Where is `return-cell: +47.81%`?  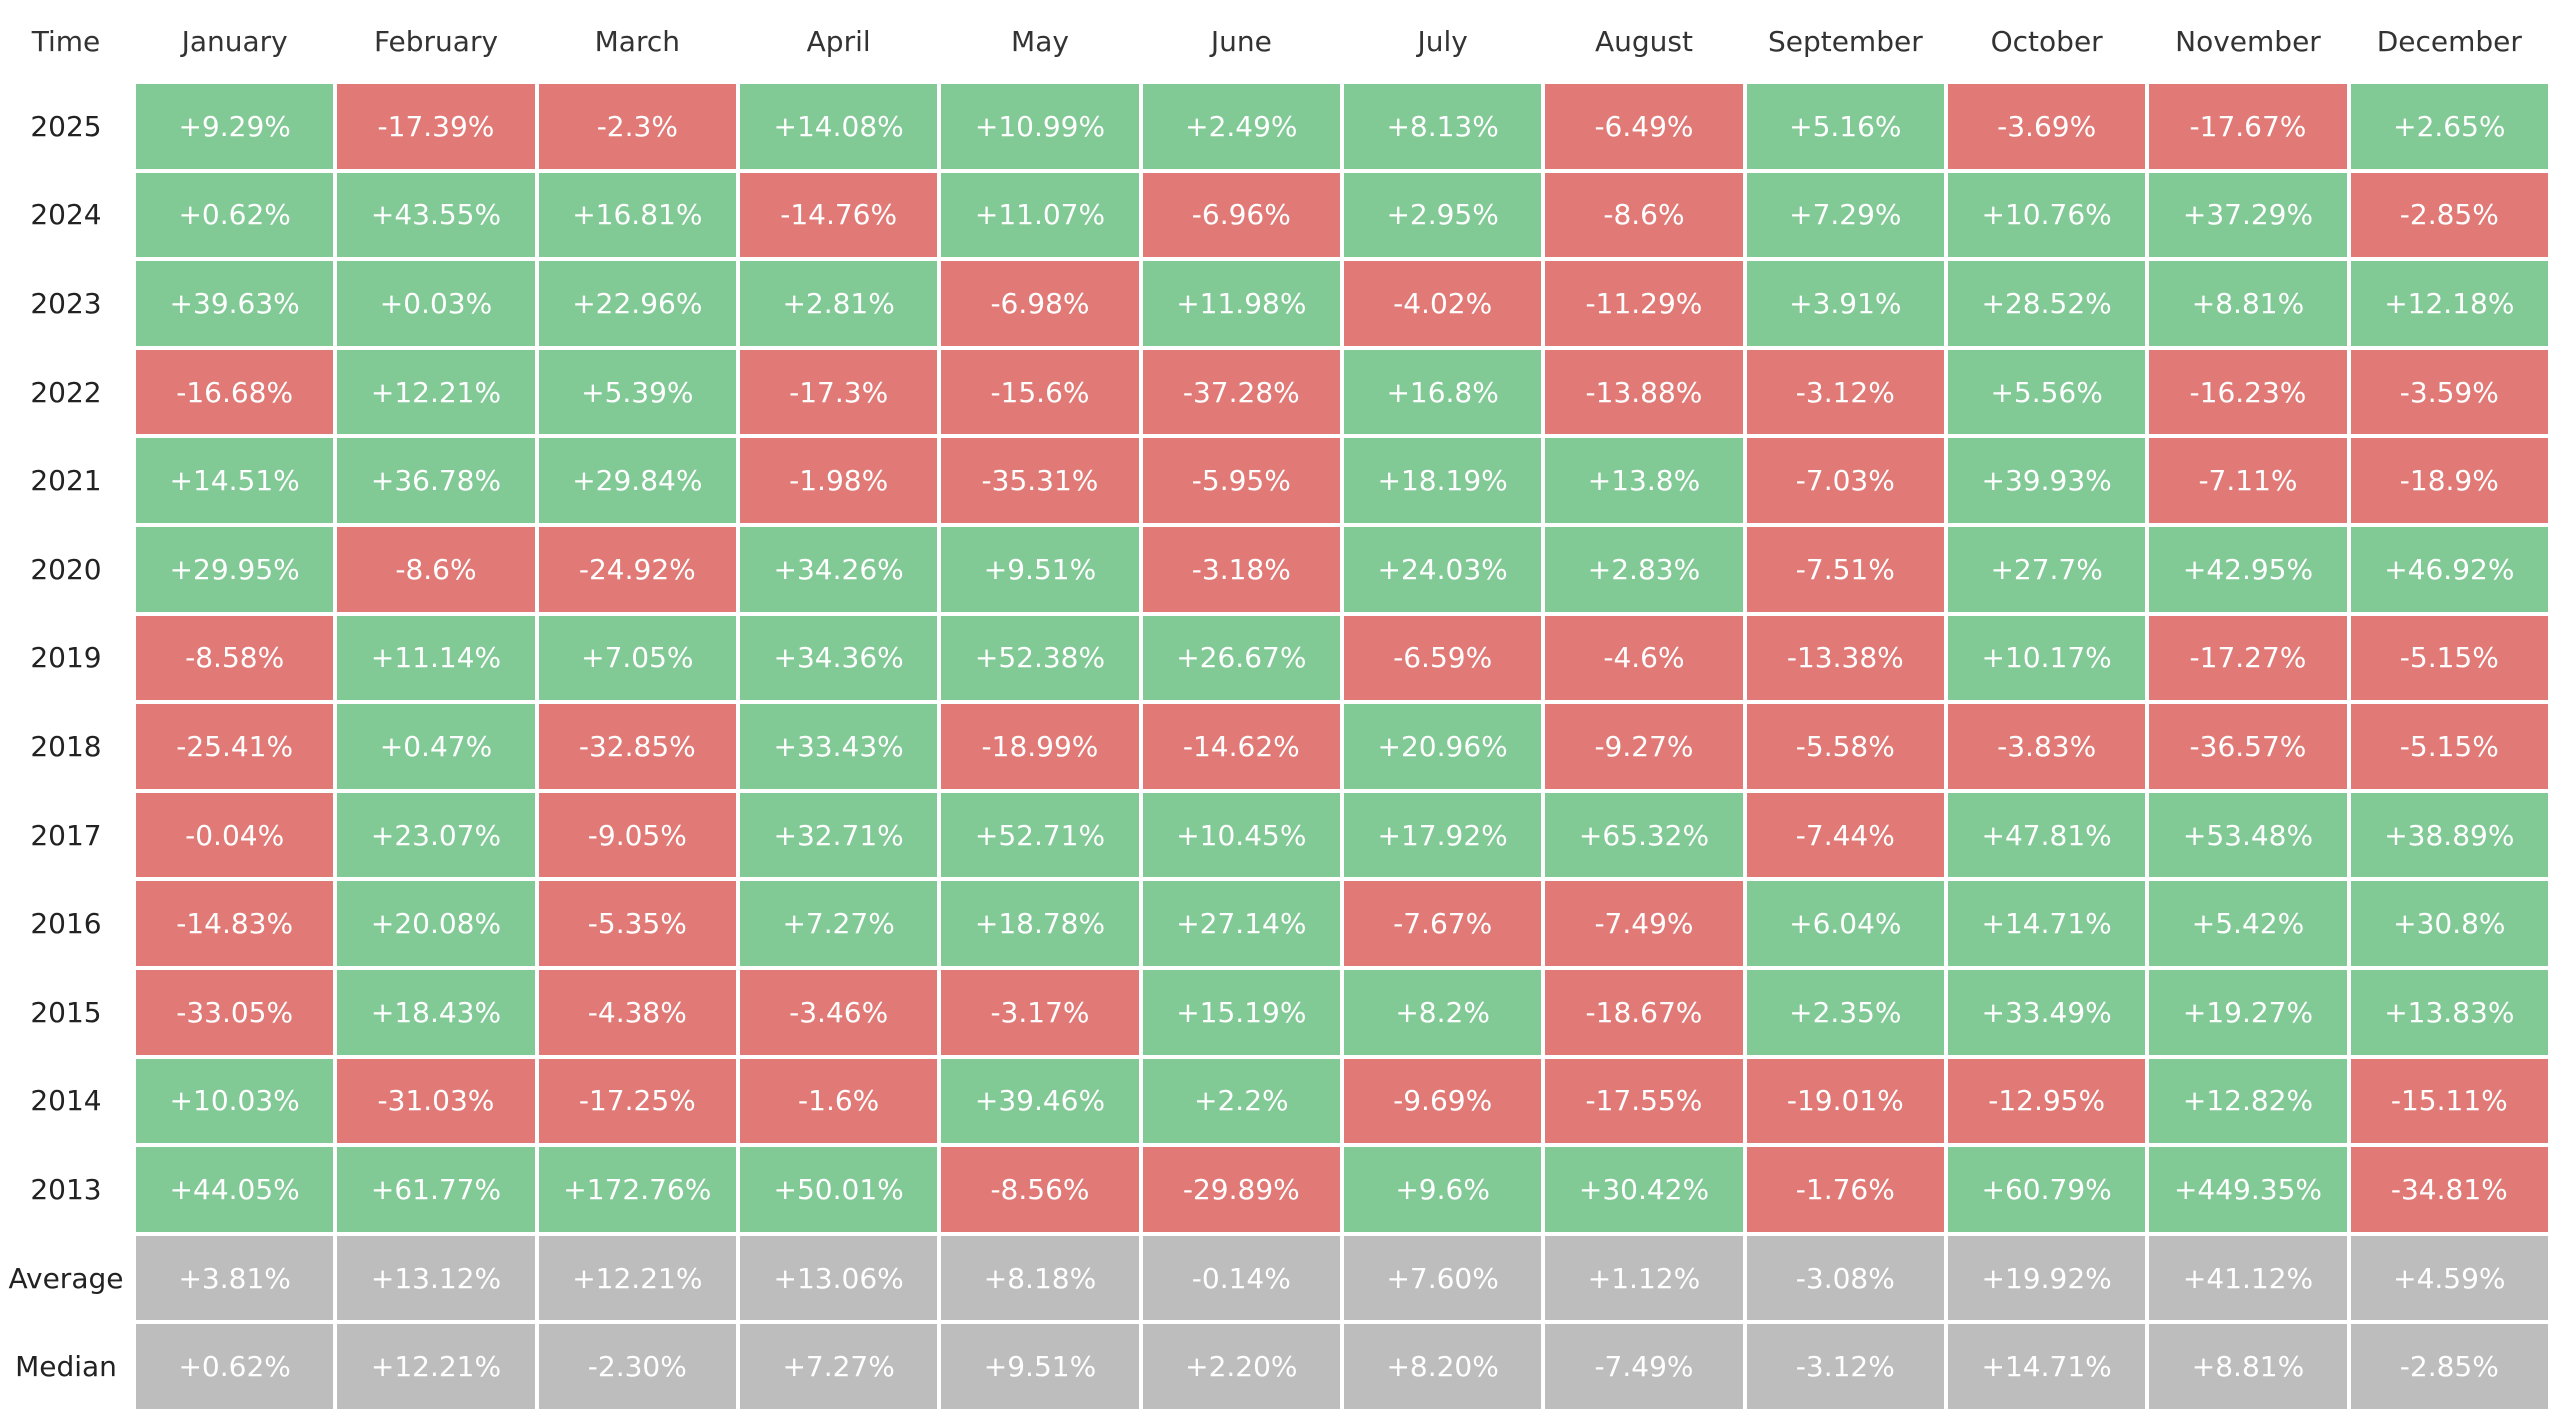
return-cell: +47.81% is located at coordinates (2046, 835).